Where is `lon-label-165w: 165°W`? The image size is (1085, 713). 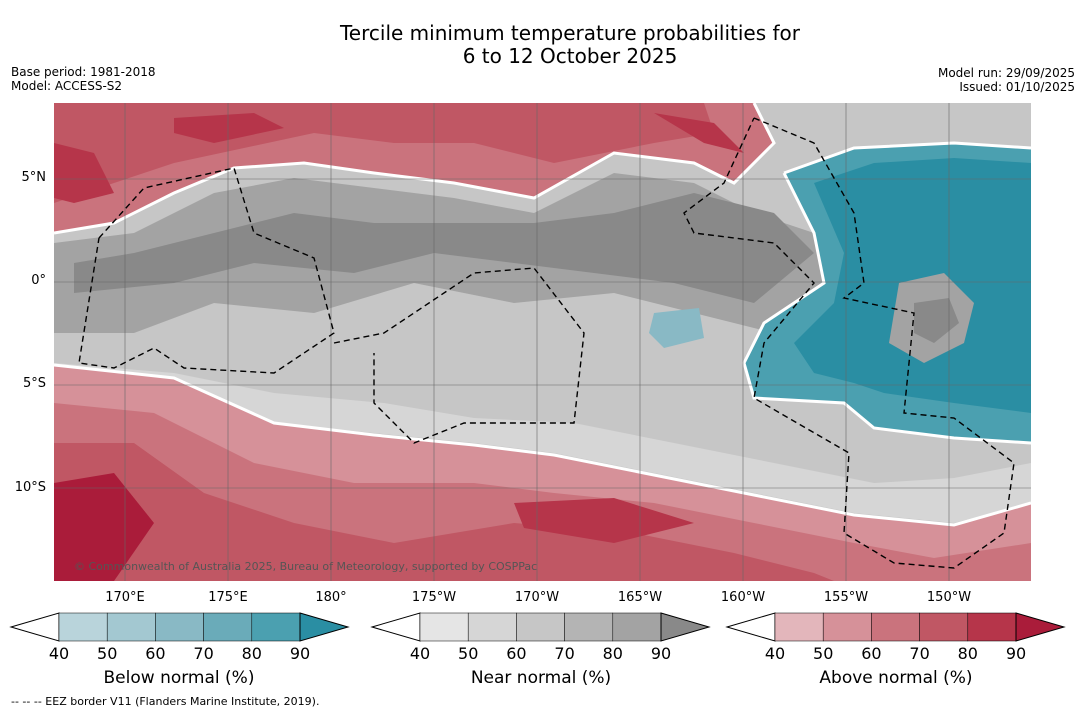 lon-label-165w: 165°W is located at coordinates (640, 597).